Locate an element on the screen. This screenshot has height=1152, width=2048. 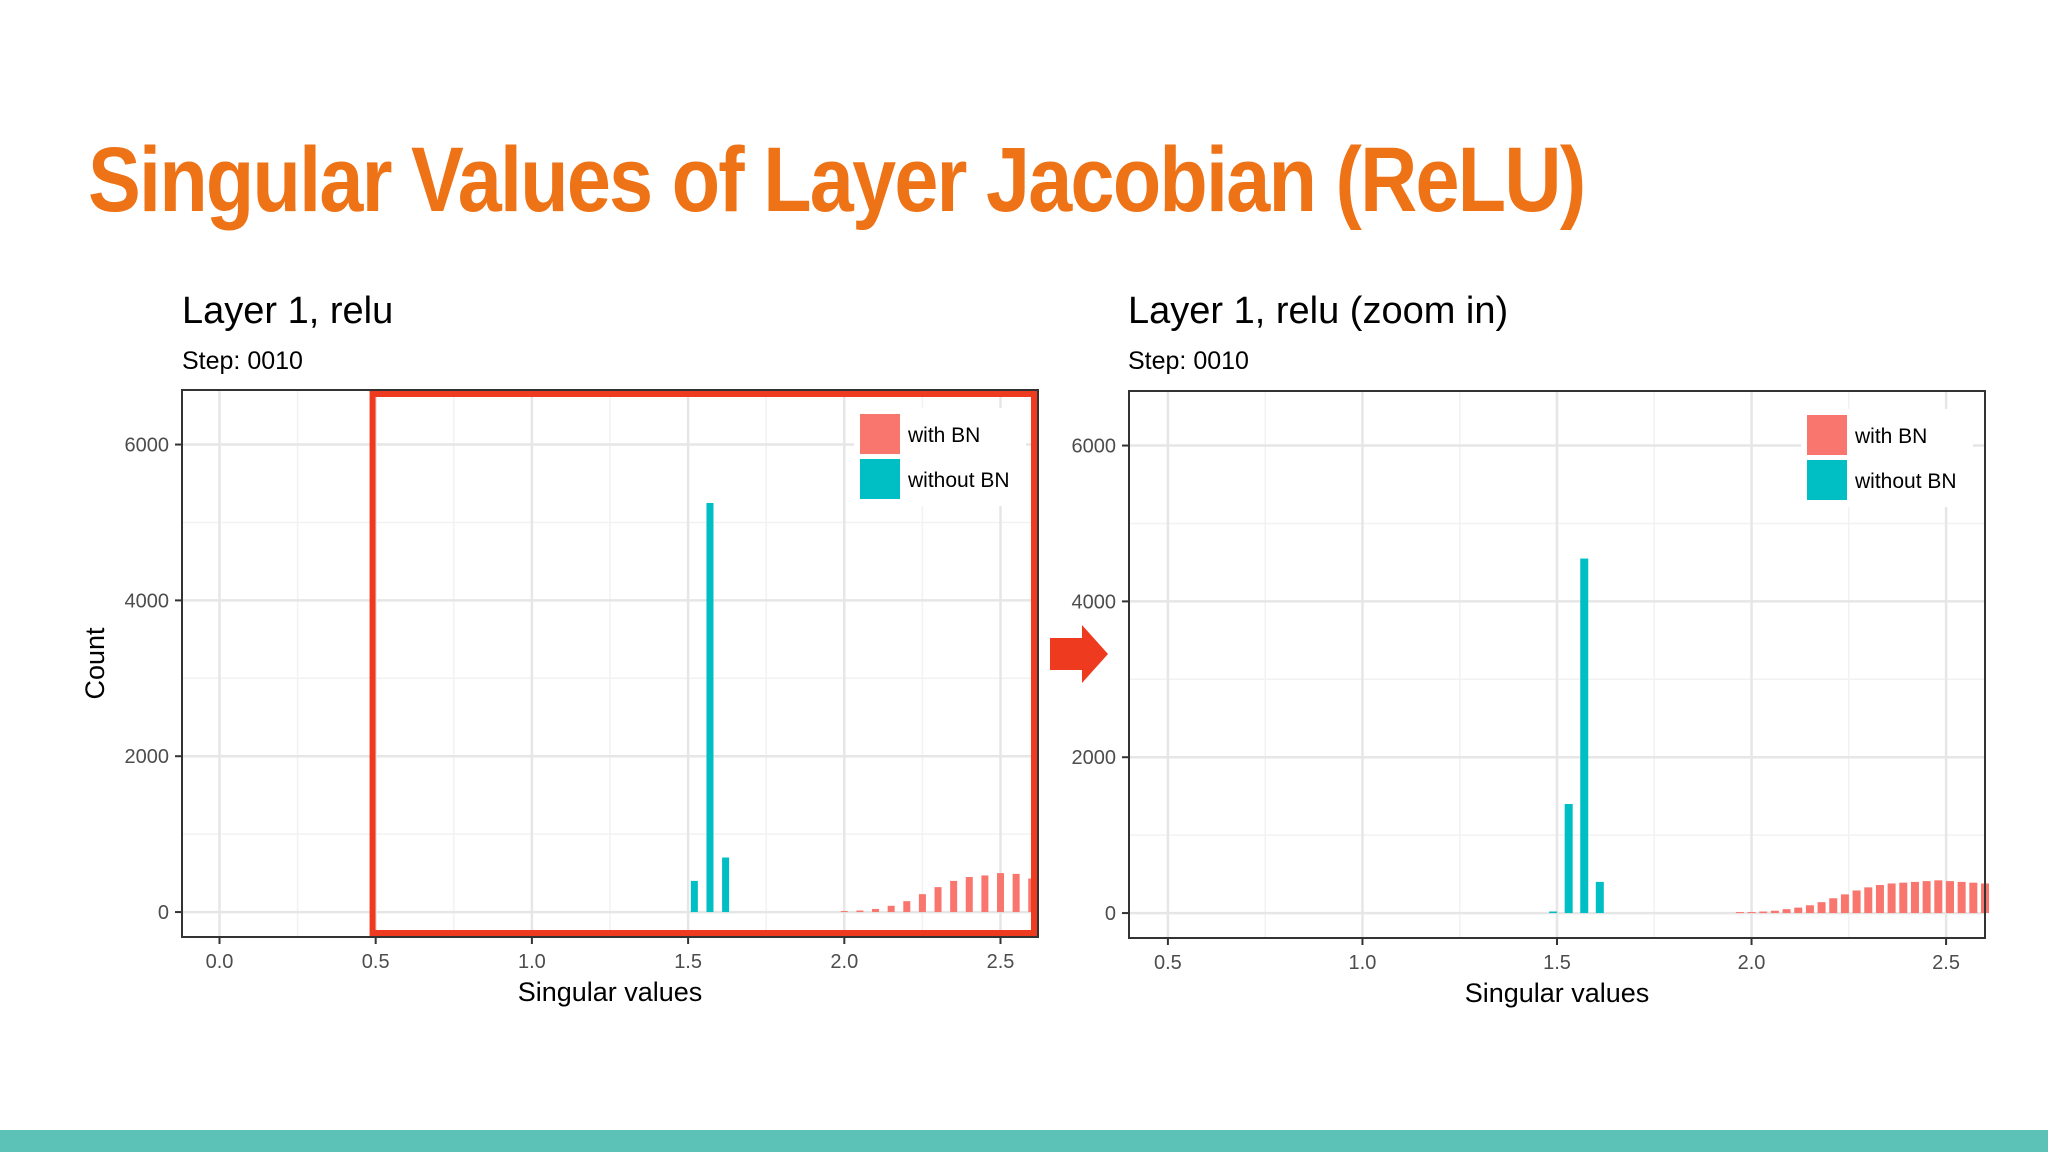
slide-title: Singular Values of Layer Jacobian (ReLU) is located at coordinates (837, 180).